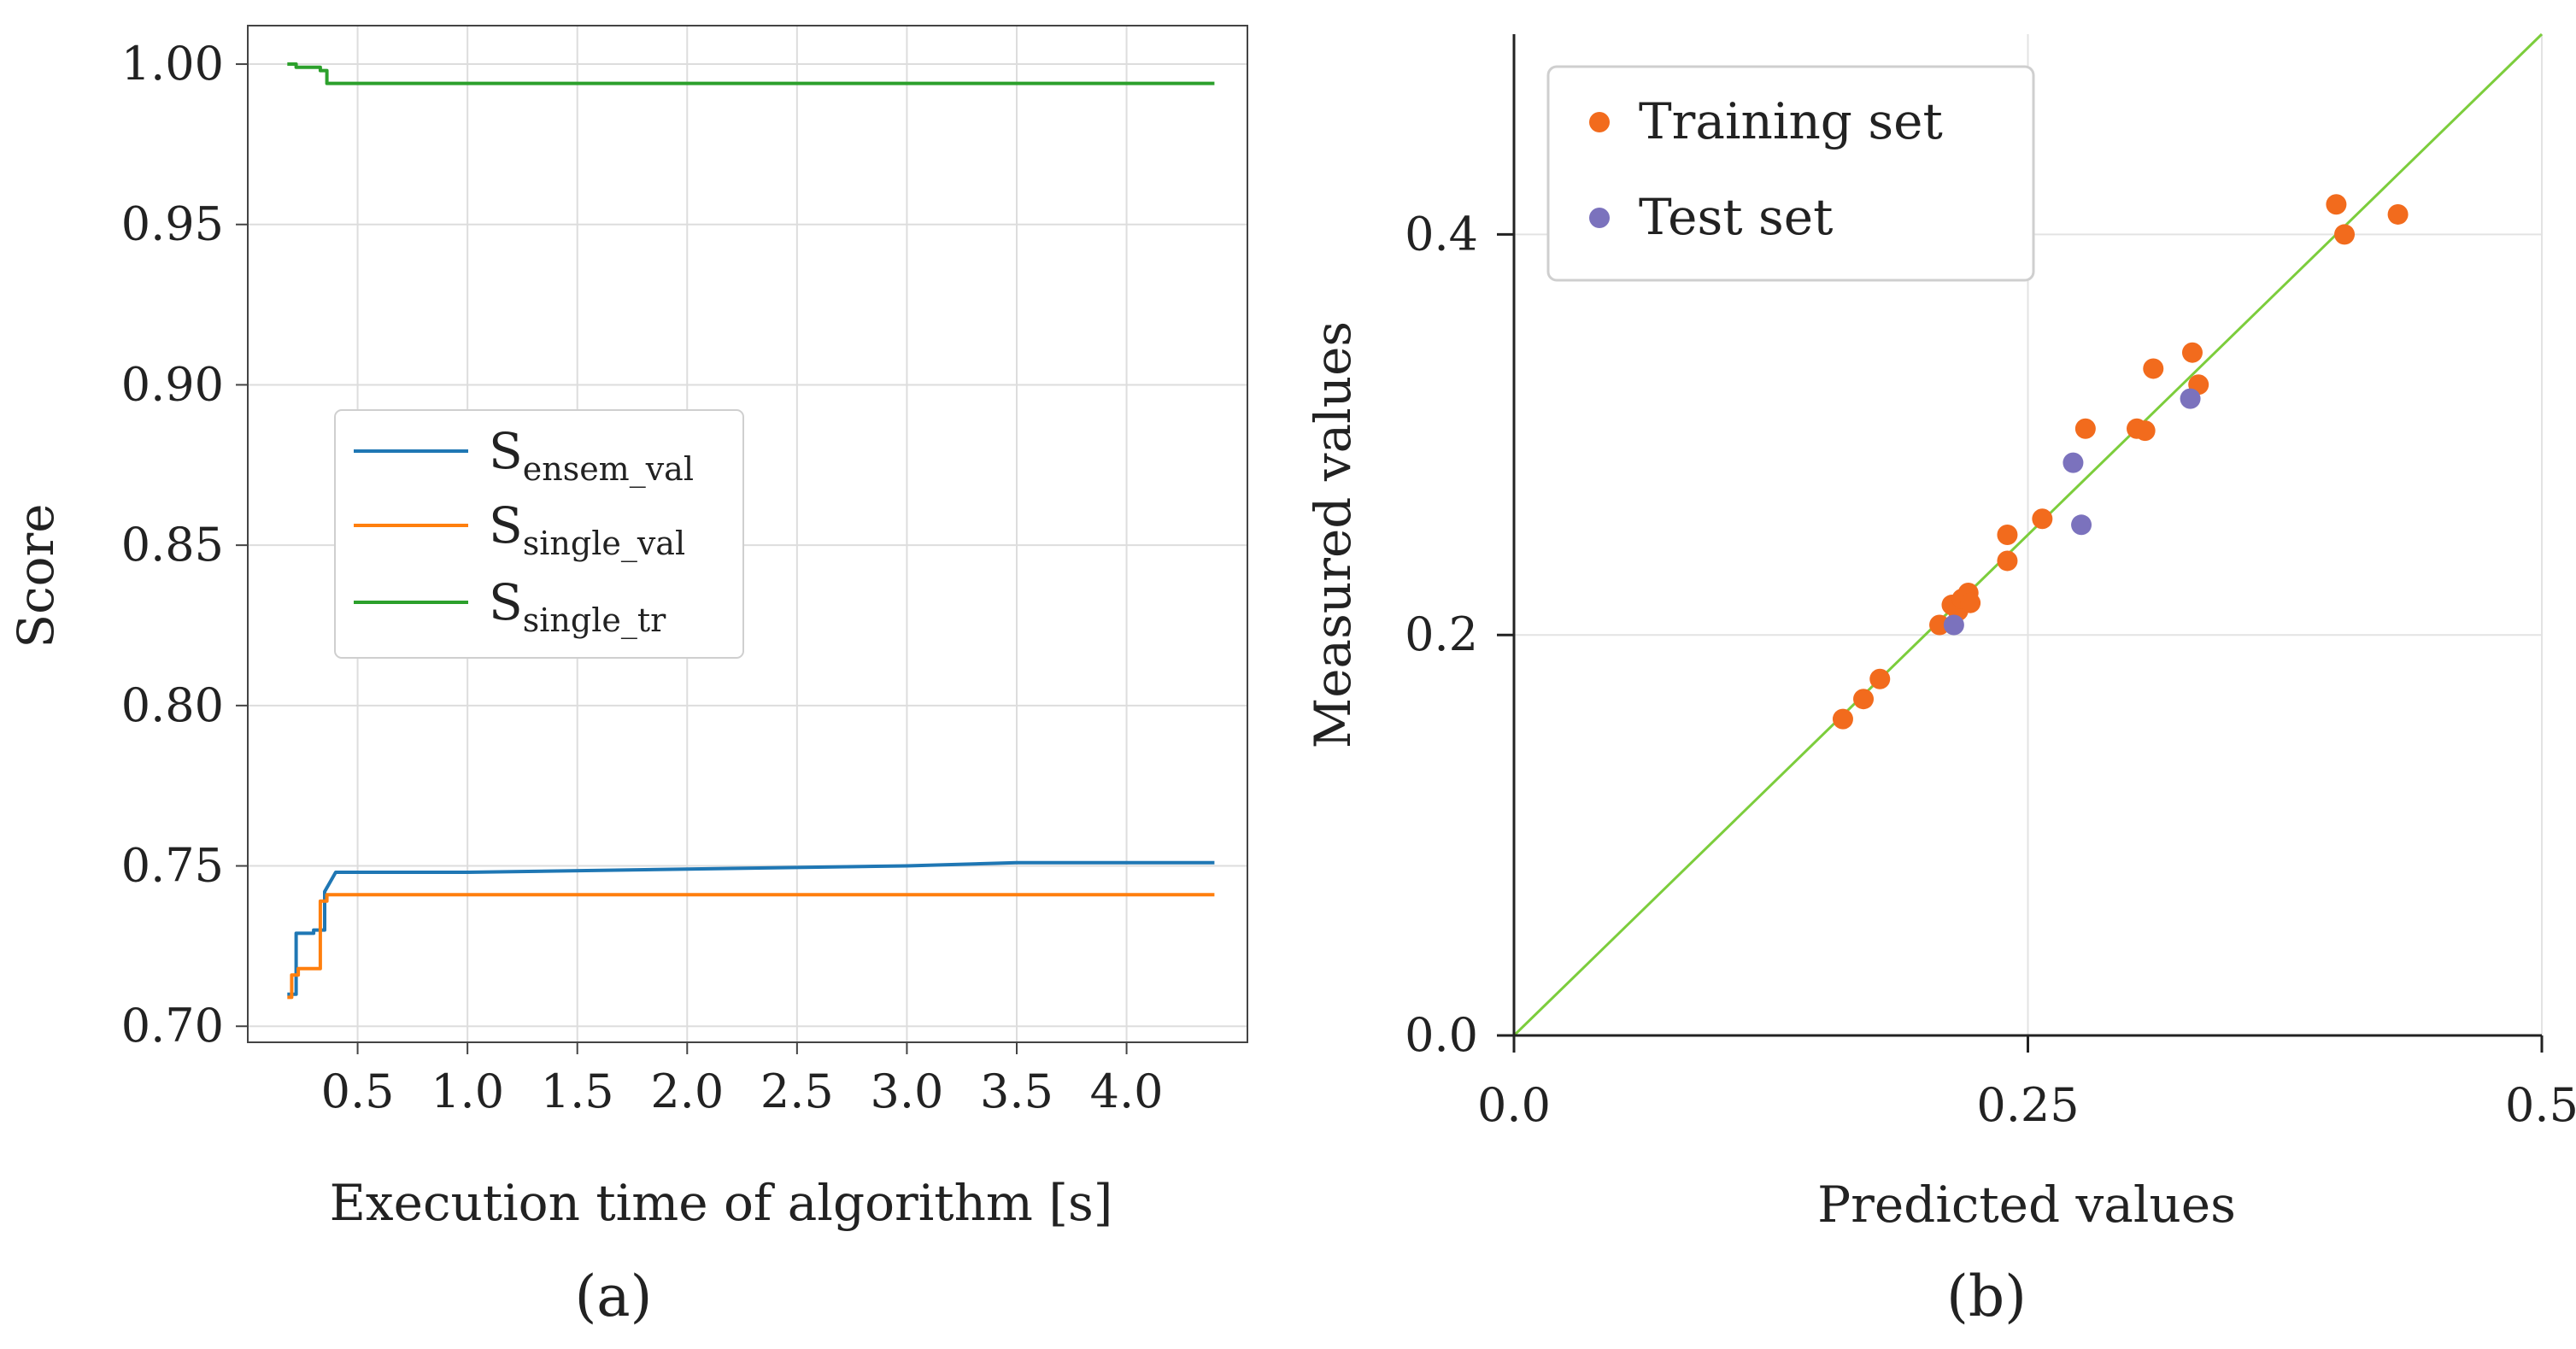  I want to click on panel-b-x-ticks: 0.0 0.25 0.5, so click(2026, 1083).